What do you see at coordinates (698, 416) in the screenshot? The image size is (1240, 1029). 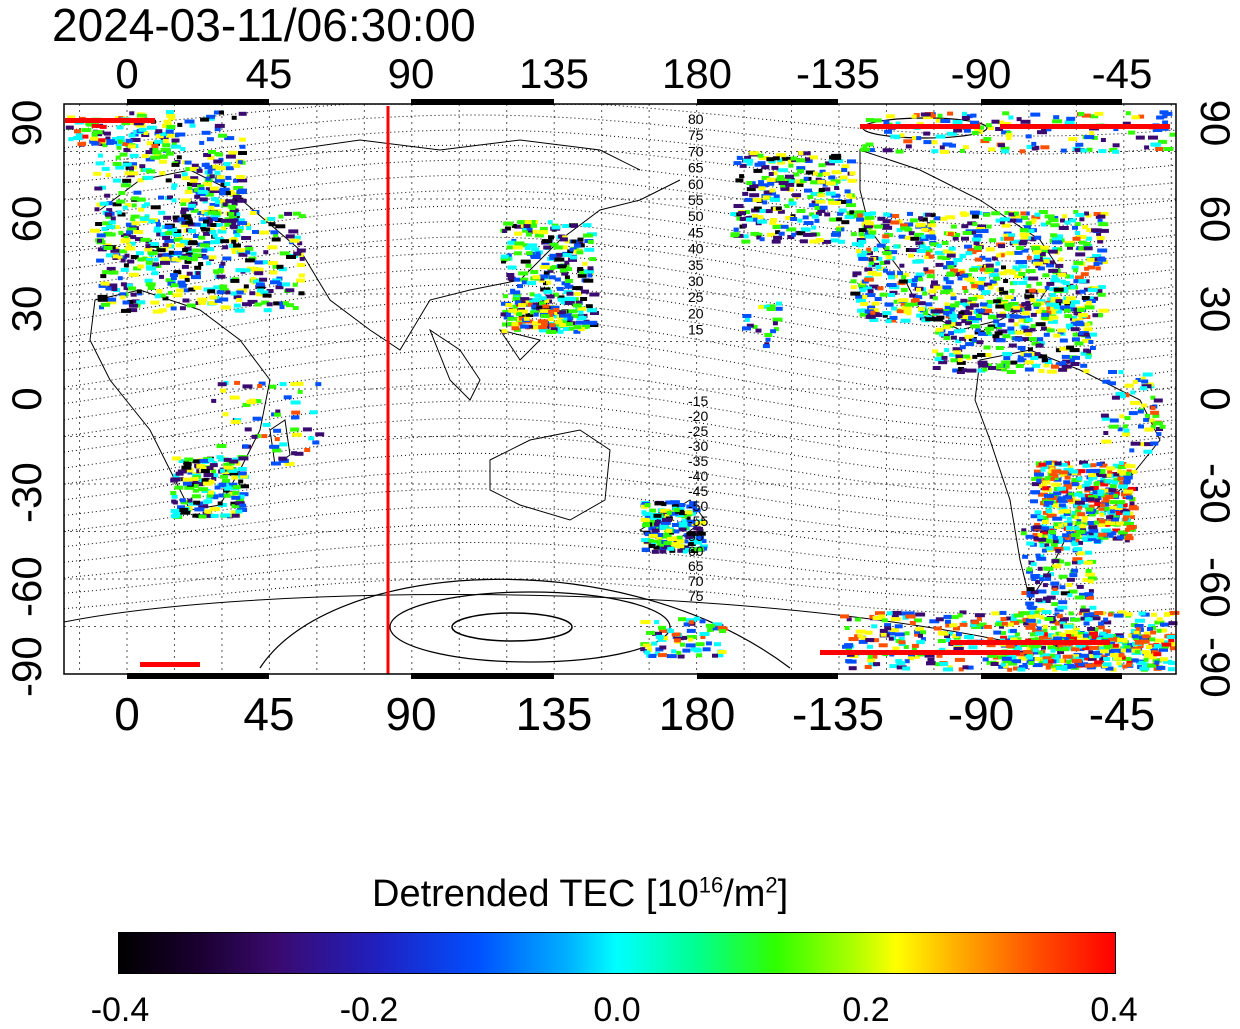 I see `contour-label: -20` at bounding box center [698, 416].